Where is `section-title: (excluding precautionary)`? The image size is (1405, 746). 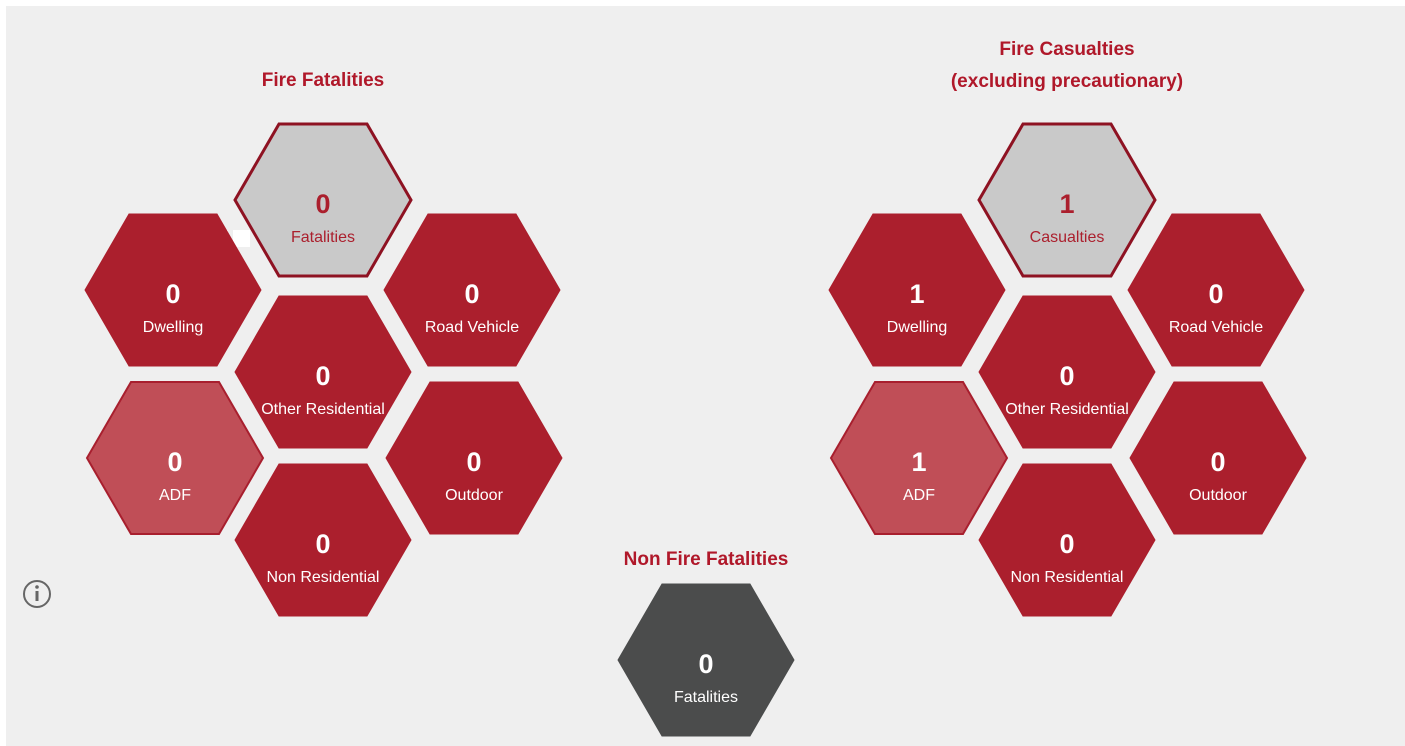 section-title: (excluding precautionary) is located at coordinates (1067, 81).